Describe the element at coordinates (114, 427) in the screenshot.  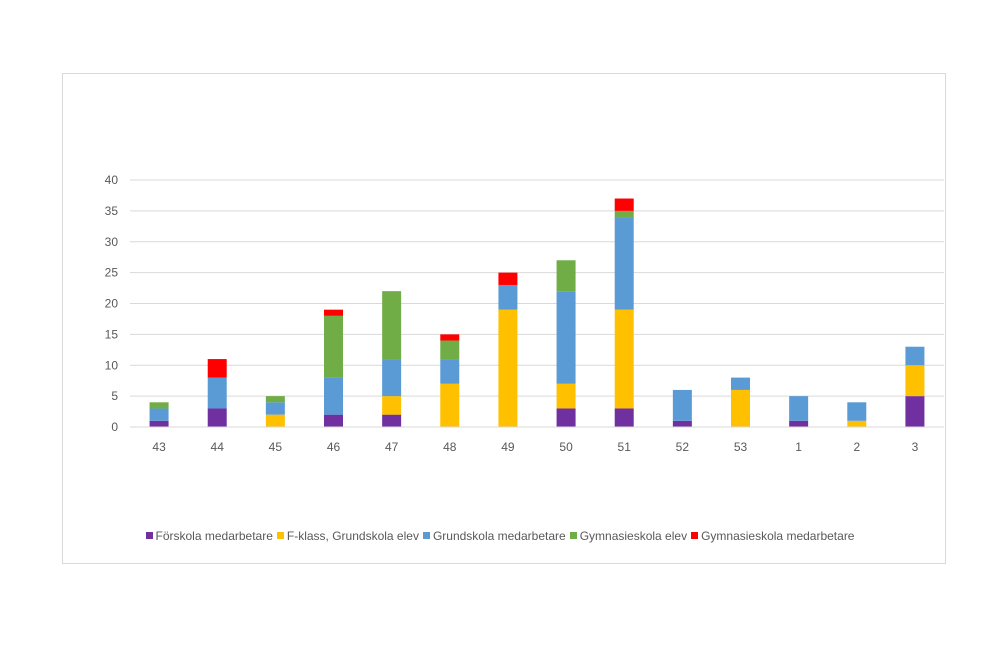
I see `y-tick-label: 0` at that location.